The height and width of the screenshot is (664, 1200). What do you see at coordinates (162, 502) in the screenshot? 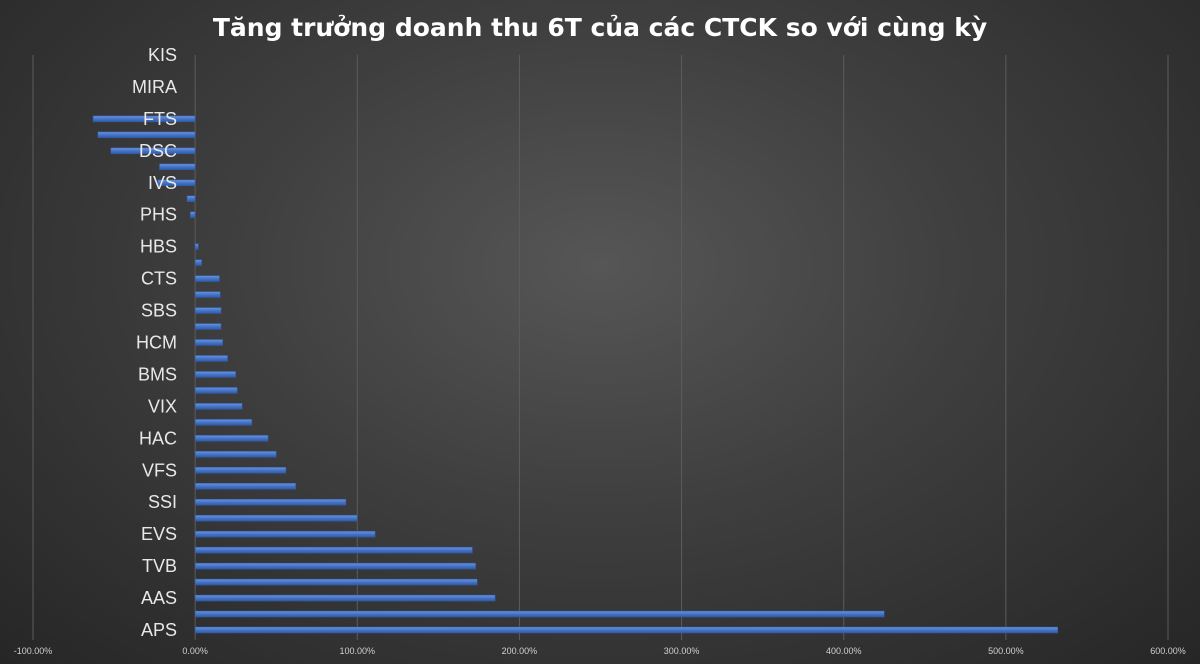
I see `category-label: SSI` at bounding box center [162, 502].